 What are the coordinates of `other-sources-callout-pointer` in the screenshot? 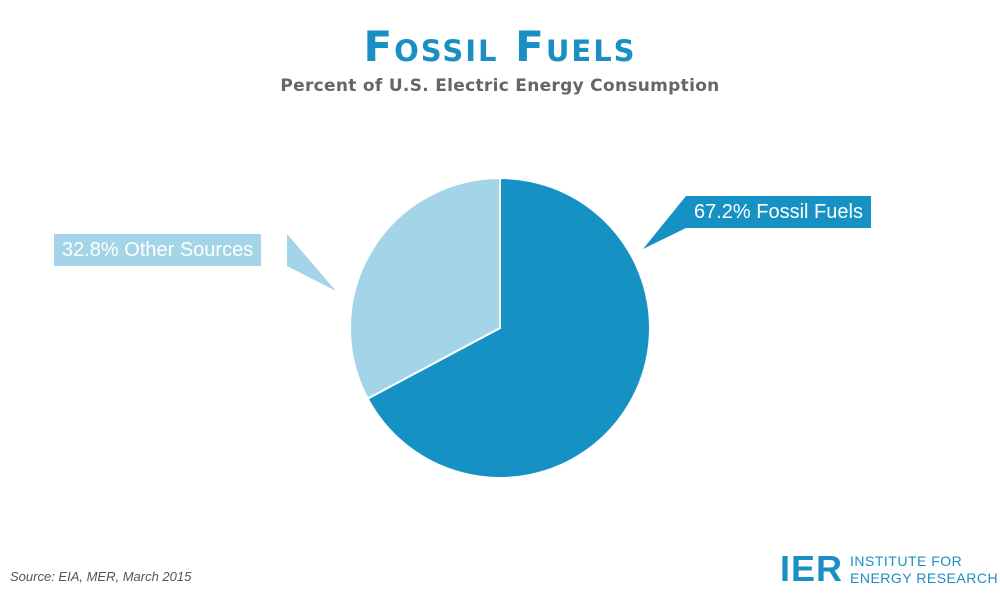 It's located at (311, 262).